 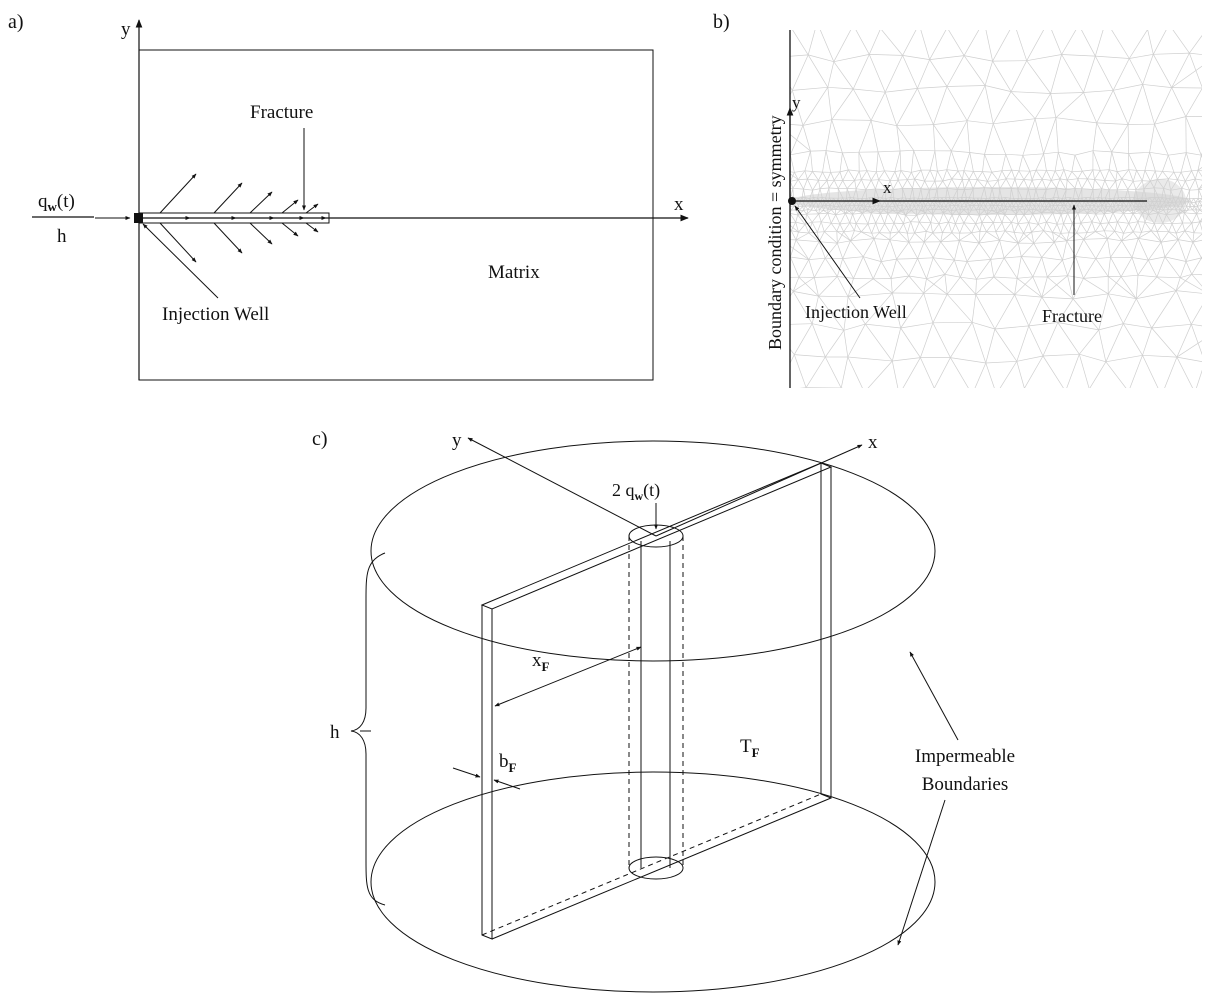 I want to click on well-label: Injection Well, so click(x=215, y=314).